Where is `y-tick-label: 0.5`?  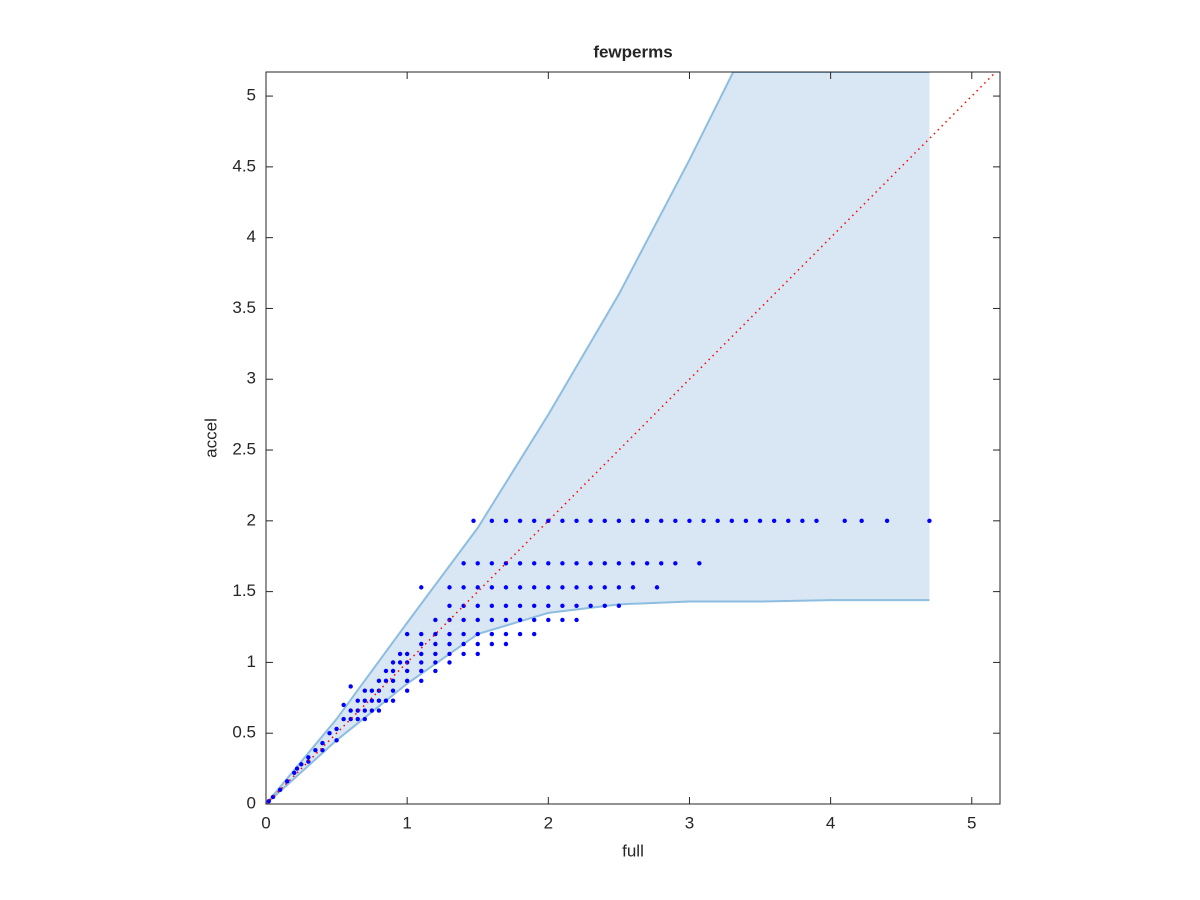 y-tick-label: 0.5 is located at coordinates (244, 732).